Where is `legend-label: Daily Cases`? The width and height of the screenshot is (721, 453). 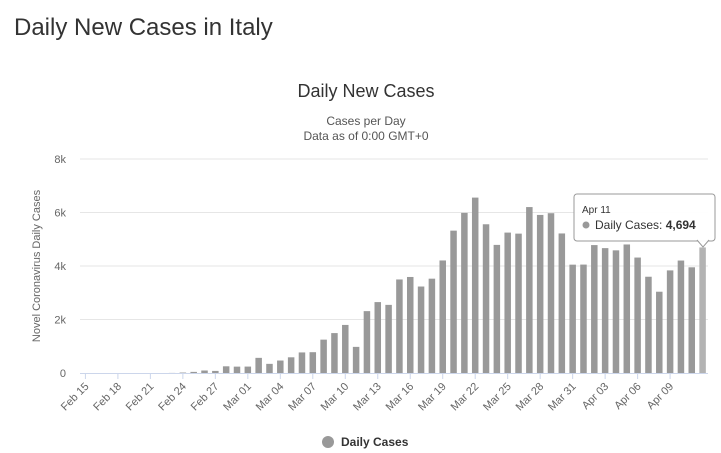 legend-label: Daily Cases is located at coordinates (375, 442).